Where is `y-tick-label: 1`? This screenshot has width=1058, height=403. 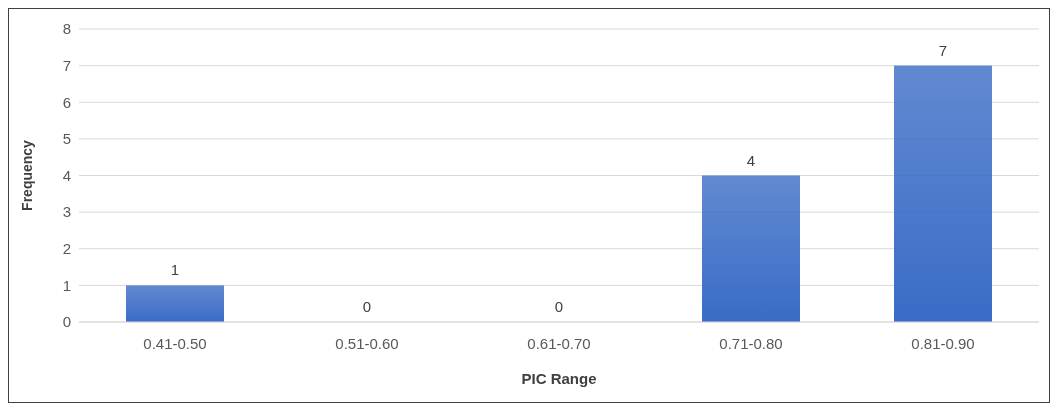
y-tick-label: 1 is located at coordinates (66, 285).